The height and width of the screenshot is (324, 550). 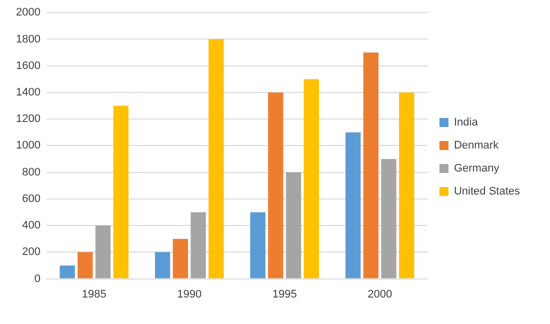 What do you see at coordinates (28, 39) in the screenshot?
I see `y-tick-label: 1800` at bounding box center [28, 39].